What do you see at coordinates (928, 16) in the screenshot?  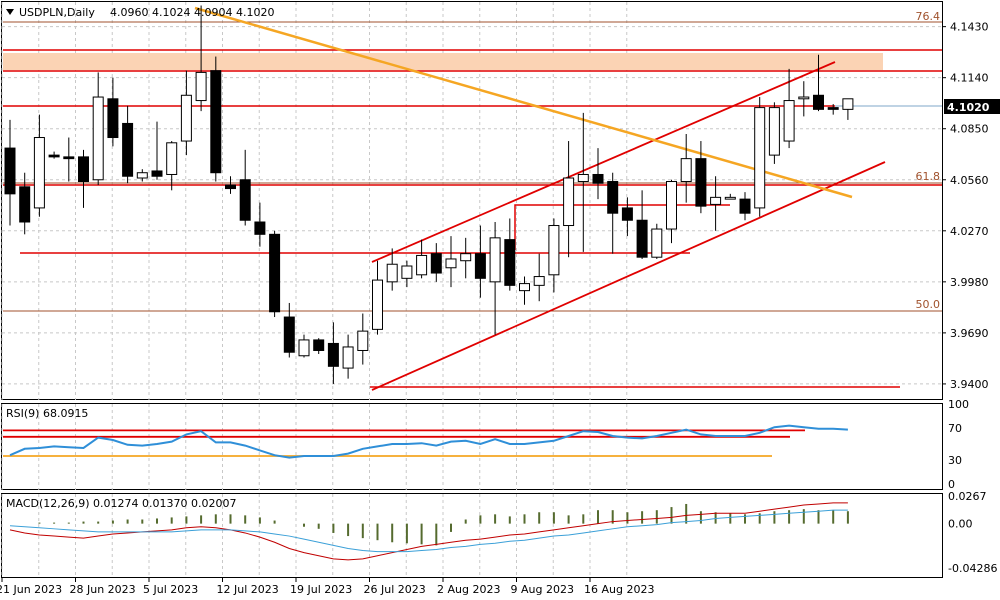 I see `fib-label-76-4: 76.4` at bounding box center [928, 16].